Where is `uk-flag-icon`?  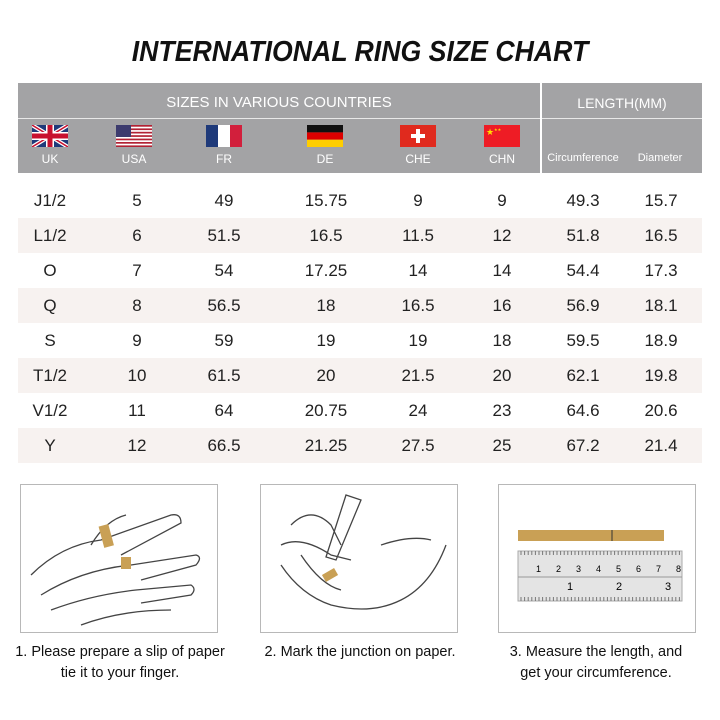 uk-flag-icon is located at coordinates (50, 136).